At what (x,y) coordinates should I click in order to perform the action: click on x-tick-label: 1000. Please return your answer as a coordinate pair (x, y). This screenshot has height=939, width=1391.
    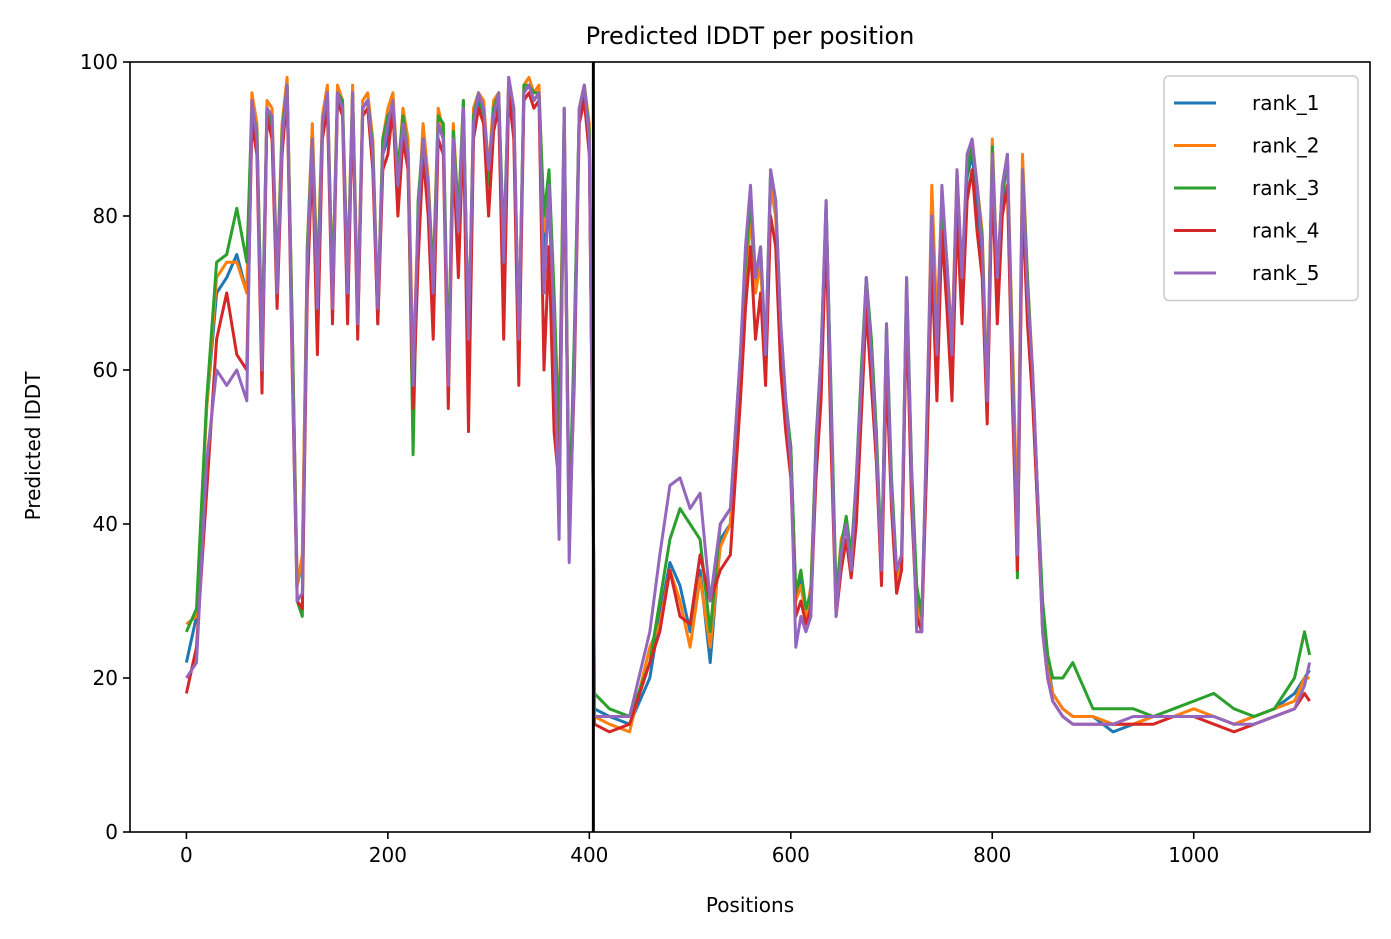
    Looking at the image, I should click on (1193, 855).